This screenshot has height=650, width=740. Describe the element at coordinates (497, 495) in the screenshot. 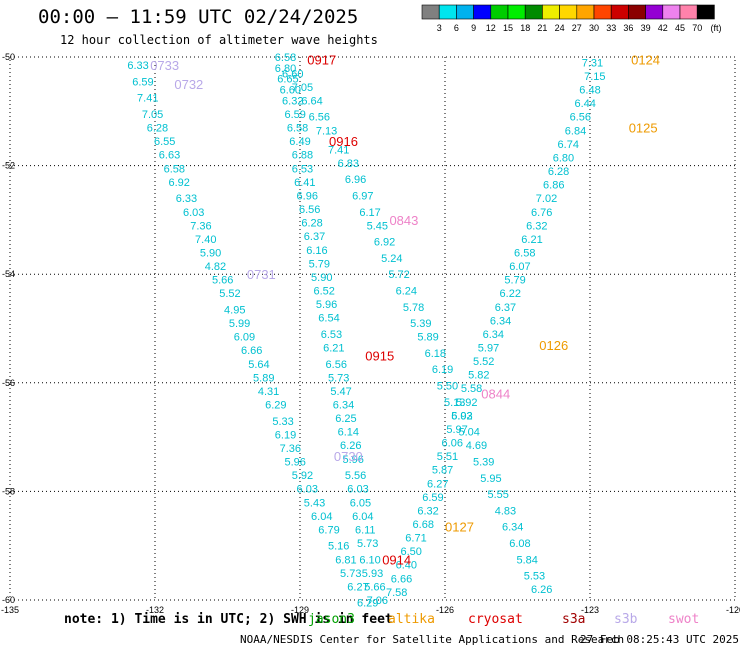

I see `data-point-label: 5.55` at that location.